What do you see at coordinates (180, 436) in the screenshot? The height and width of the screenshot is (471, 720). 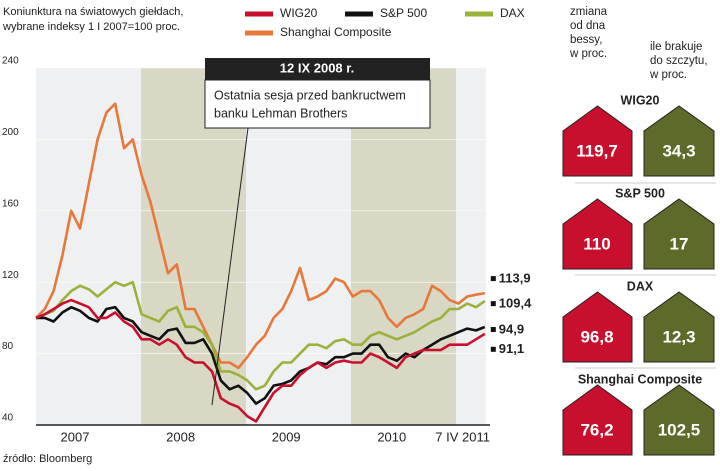 I see `x-tick-label: 2008` at bounding box center [180, 436].